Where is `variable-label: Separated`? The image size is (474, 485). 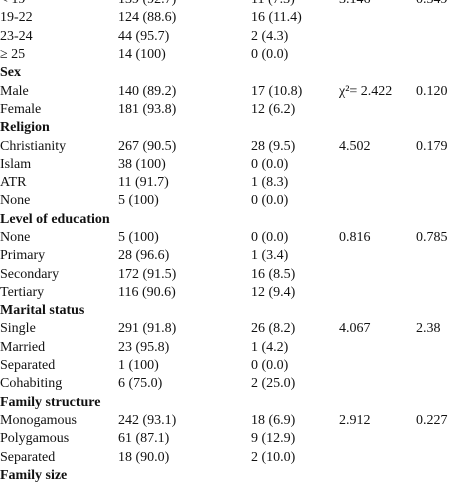 variable-label: Separated is located at coordinates (28, 366).